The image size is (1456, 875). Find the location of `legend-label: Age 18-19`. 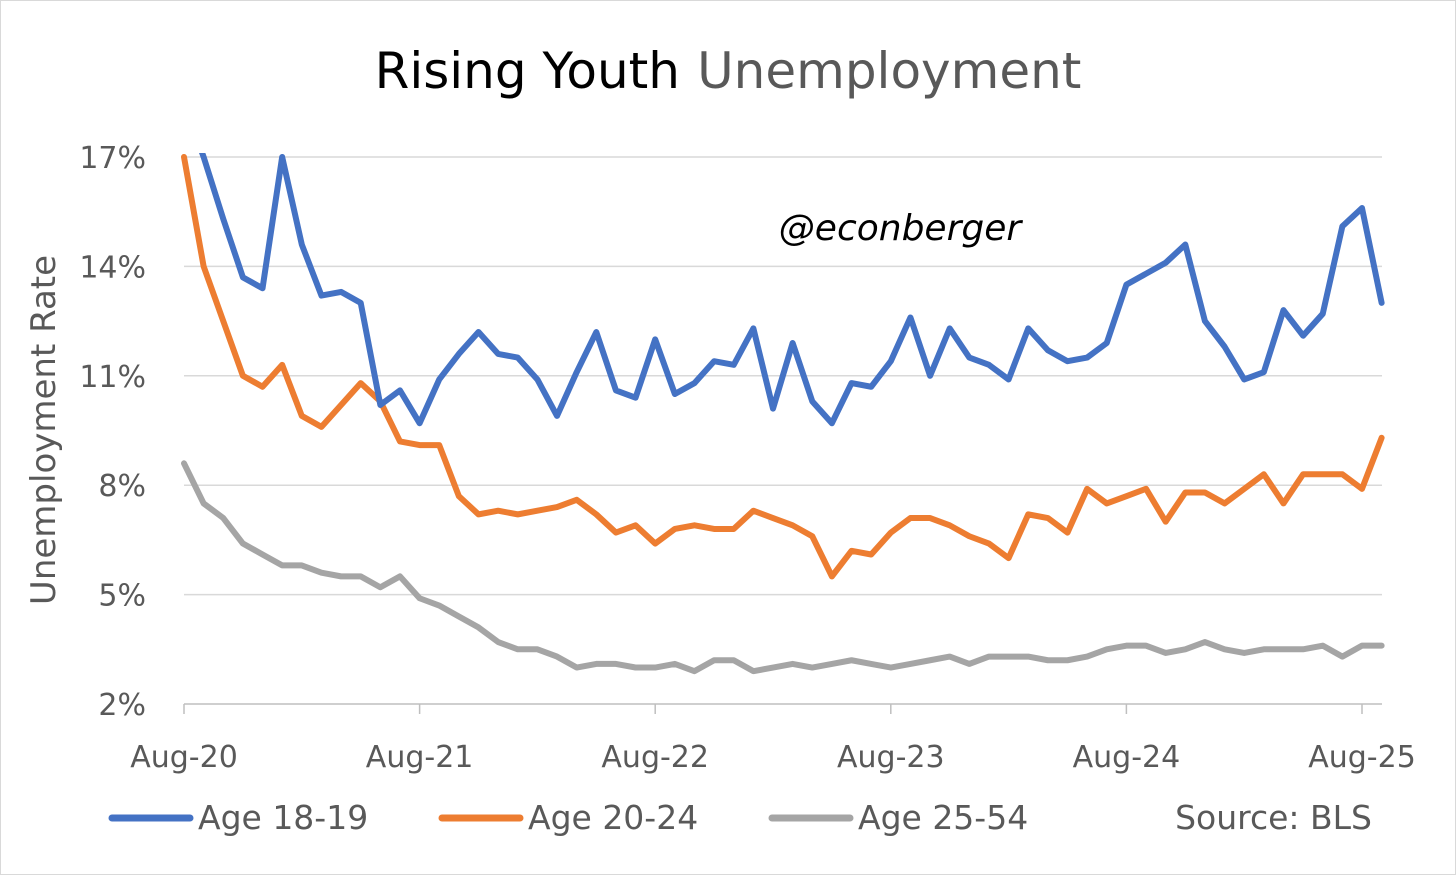

legend-label: Age 18-19 is located at coordinates (283, 817).